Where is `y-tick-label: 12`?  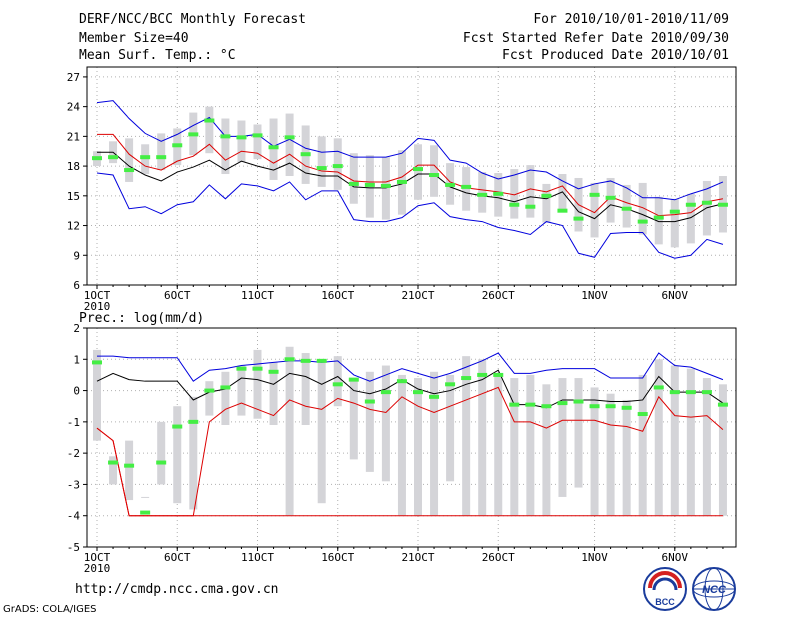 y-tick-label: 12 is located at coordinates (73, 226).